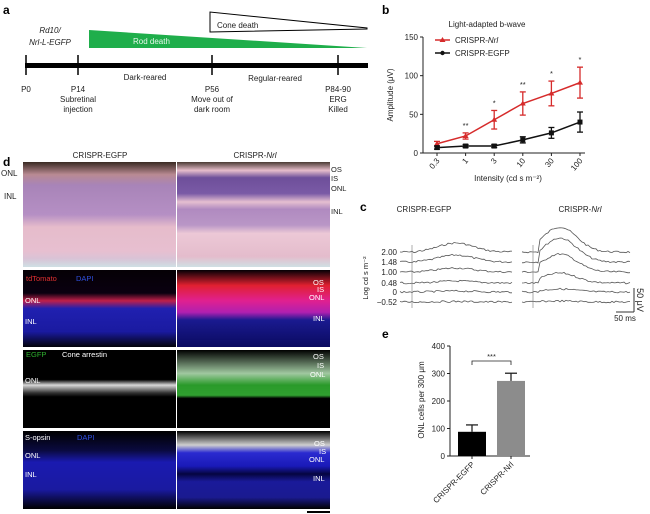 This screenshot has width=650, height=514. Describe the element at coordinates (317, 374) in the screenshot. I see `row3-onl-right: ONL` at that location.